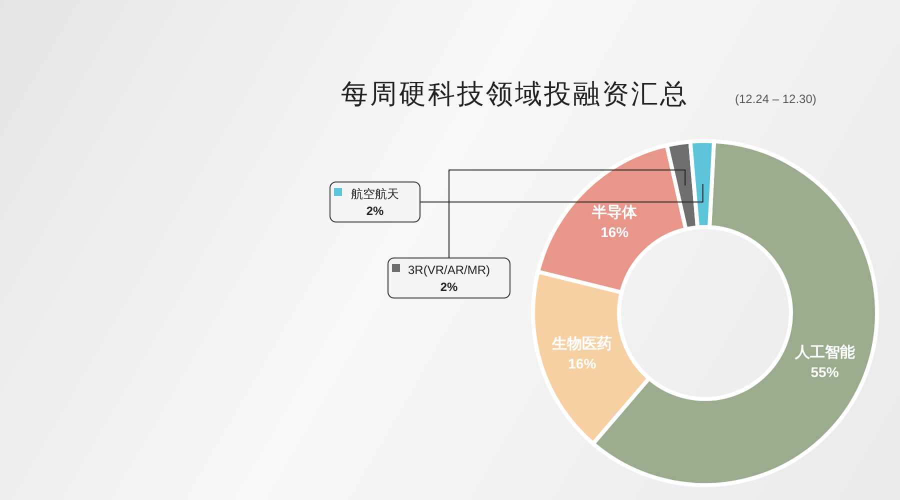  I want to click on legend-label: 航空航天, so click(375, 194).